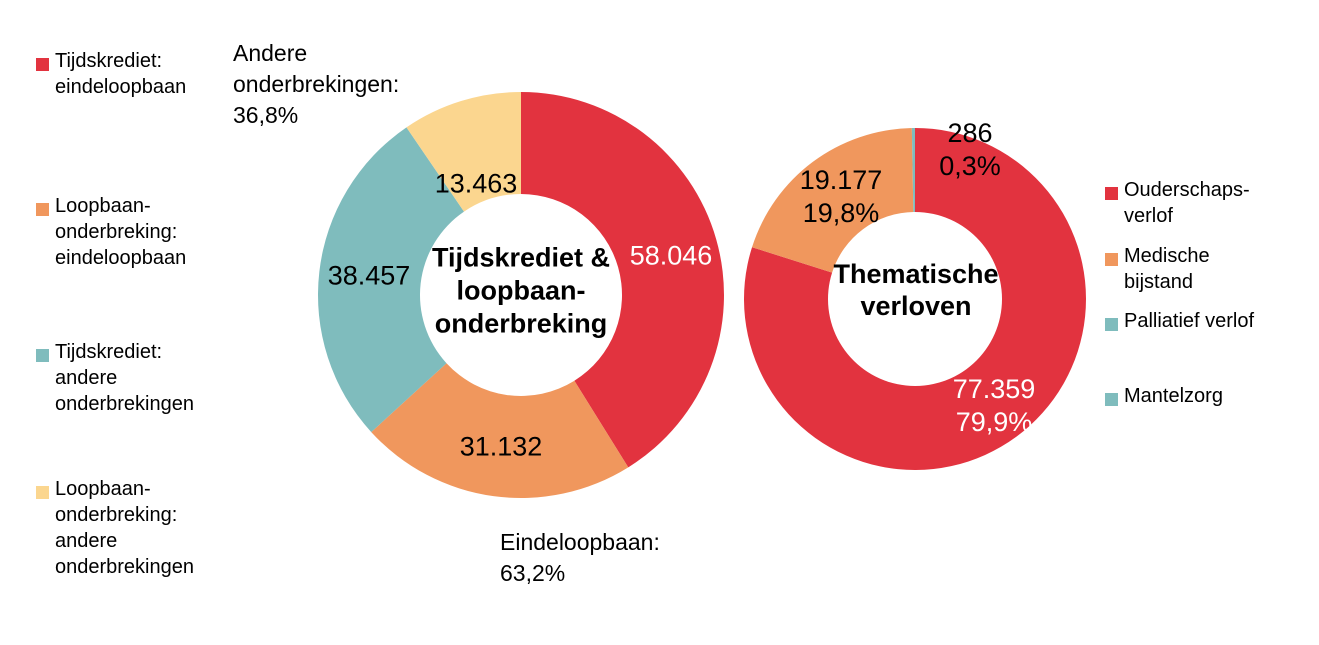 The width and height of the screenshot is (1319, 645). What do you see at coordinates (970, 149) in the screenshot?
I see `slice-label-palliatief-verlof: 286 0,3%` at bounding box center [970, 149].